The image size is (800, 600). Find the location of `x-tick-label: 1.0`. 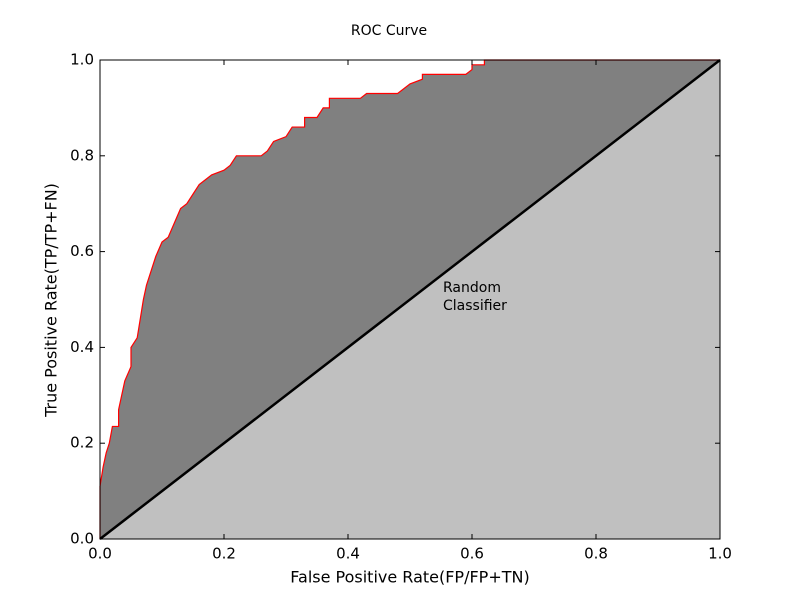

x-tick-label: 1.0 is located at coordinates (720, 554).